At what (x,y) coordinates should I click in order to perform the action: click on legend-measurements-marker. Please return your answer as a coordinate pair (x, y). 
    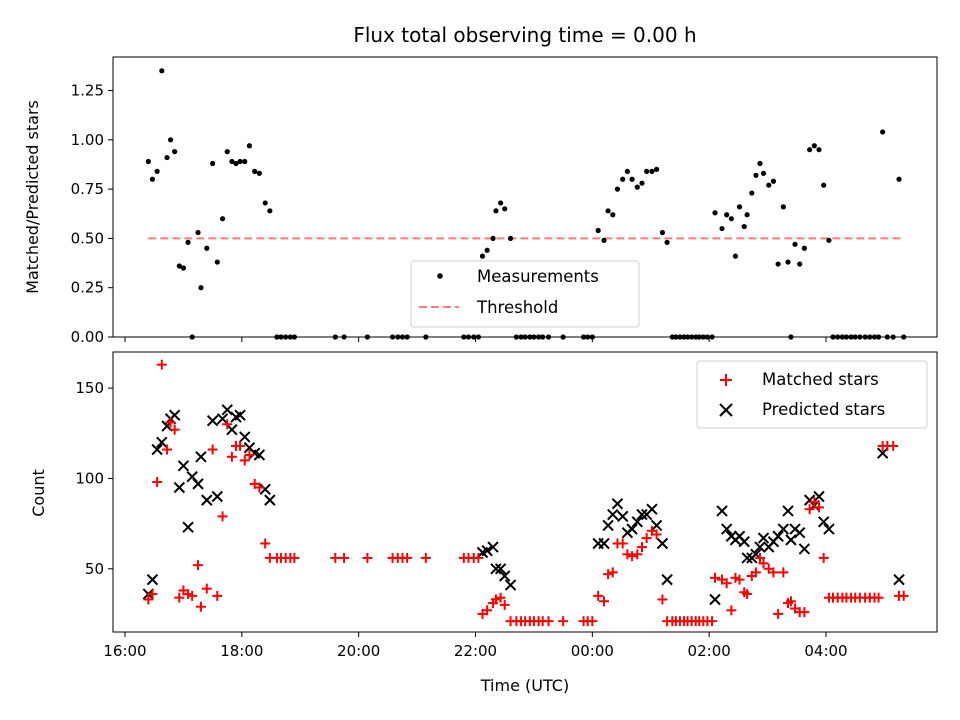
    Looking at the image, I should click on (440, 276).